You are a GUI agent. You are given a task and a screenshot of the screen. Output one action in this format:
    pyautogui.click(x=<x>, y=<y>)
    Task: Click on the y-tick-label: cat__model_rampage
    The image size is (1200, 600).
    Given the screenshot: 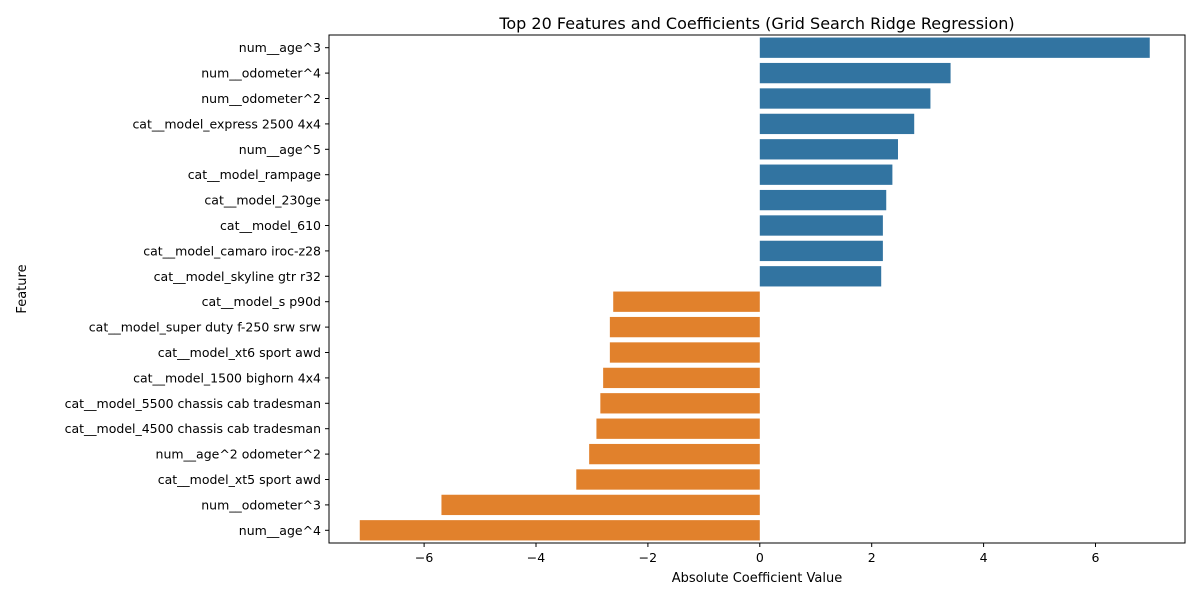 What is the action you would take?
    pyautogui.click(x=255, y=174)
    